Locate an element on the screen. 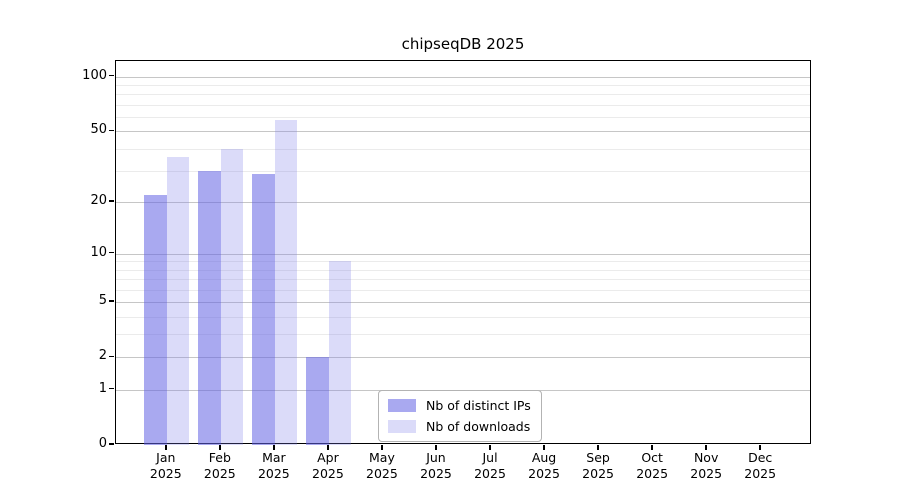  x-tick-label: Apr 2025 is located at coordinates (328, 465).